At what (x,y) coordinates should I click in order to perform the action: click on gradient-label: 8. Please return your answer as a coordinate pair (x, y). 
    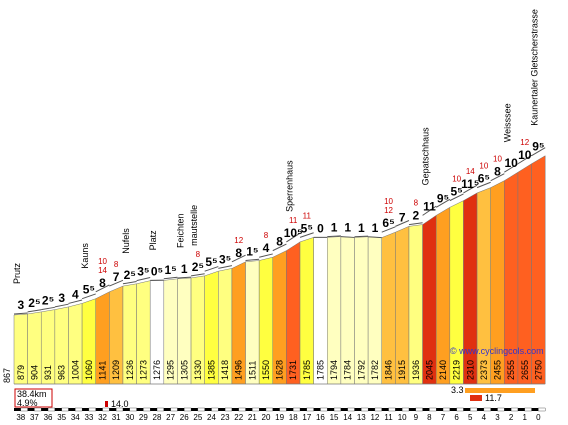
    Looking at the image, I should click on (102, 283).